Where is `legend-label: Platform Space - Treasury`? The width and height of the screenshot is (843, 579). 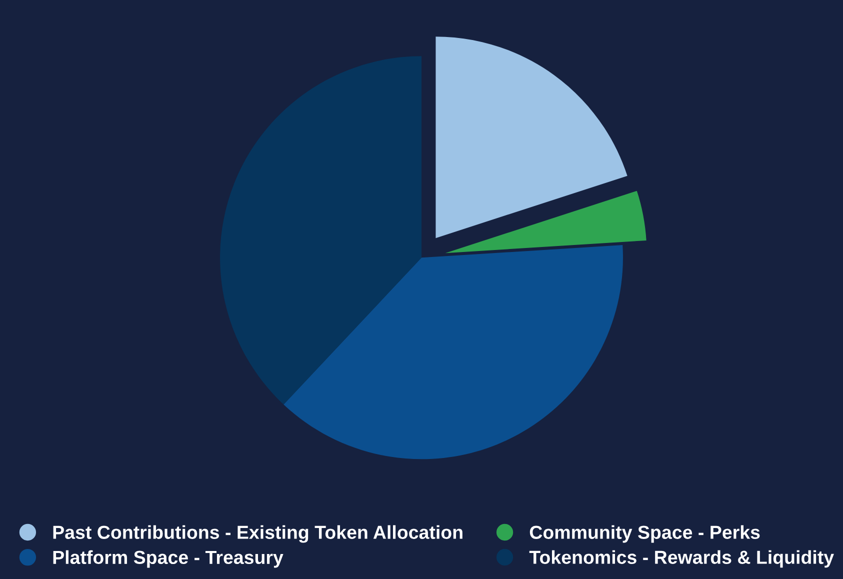
legend-label: Platform Space - Treasury is located at coordinates (168, 559).